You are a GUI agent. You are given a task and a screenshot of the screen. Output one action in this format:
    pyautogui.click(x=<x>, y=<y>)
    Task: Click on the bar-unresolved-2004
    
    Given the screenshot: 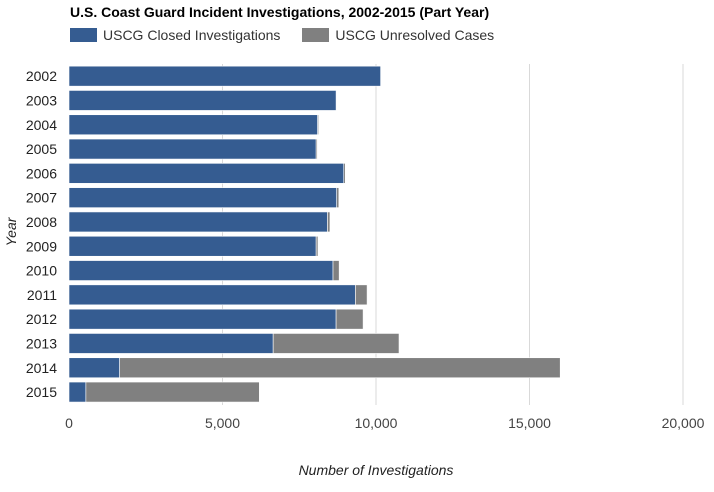 What is the action you would take?
    pyautogui.click(x=318, y=125)
    